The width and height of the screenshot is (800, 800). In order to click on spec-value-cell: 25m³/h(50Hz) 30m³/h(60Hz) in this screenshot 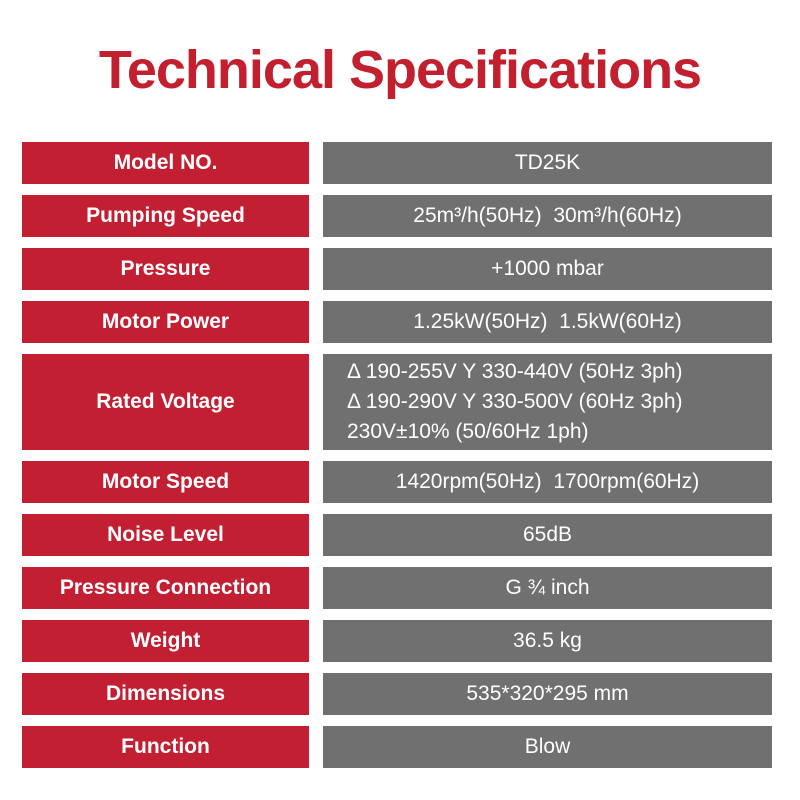, I will do `click(547, 216)`.